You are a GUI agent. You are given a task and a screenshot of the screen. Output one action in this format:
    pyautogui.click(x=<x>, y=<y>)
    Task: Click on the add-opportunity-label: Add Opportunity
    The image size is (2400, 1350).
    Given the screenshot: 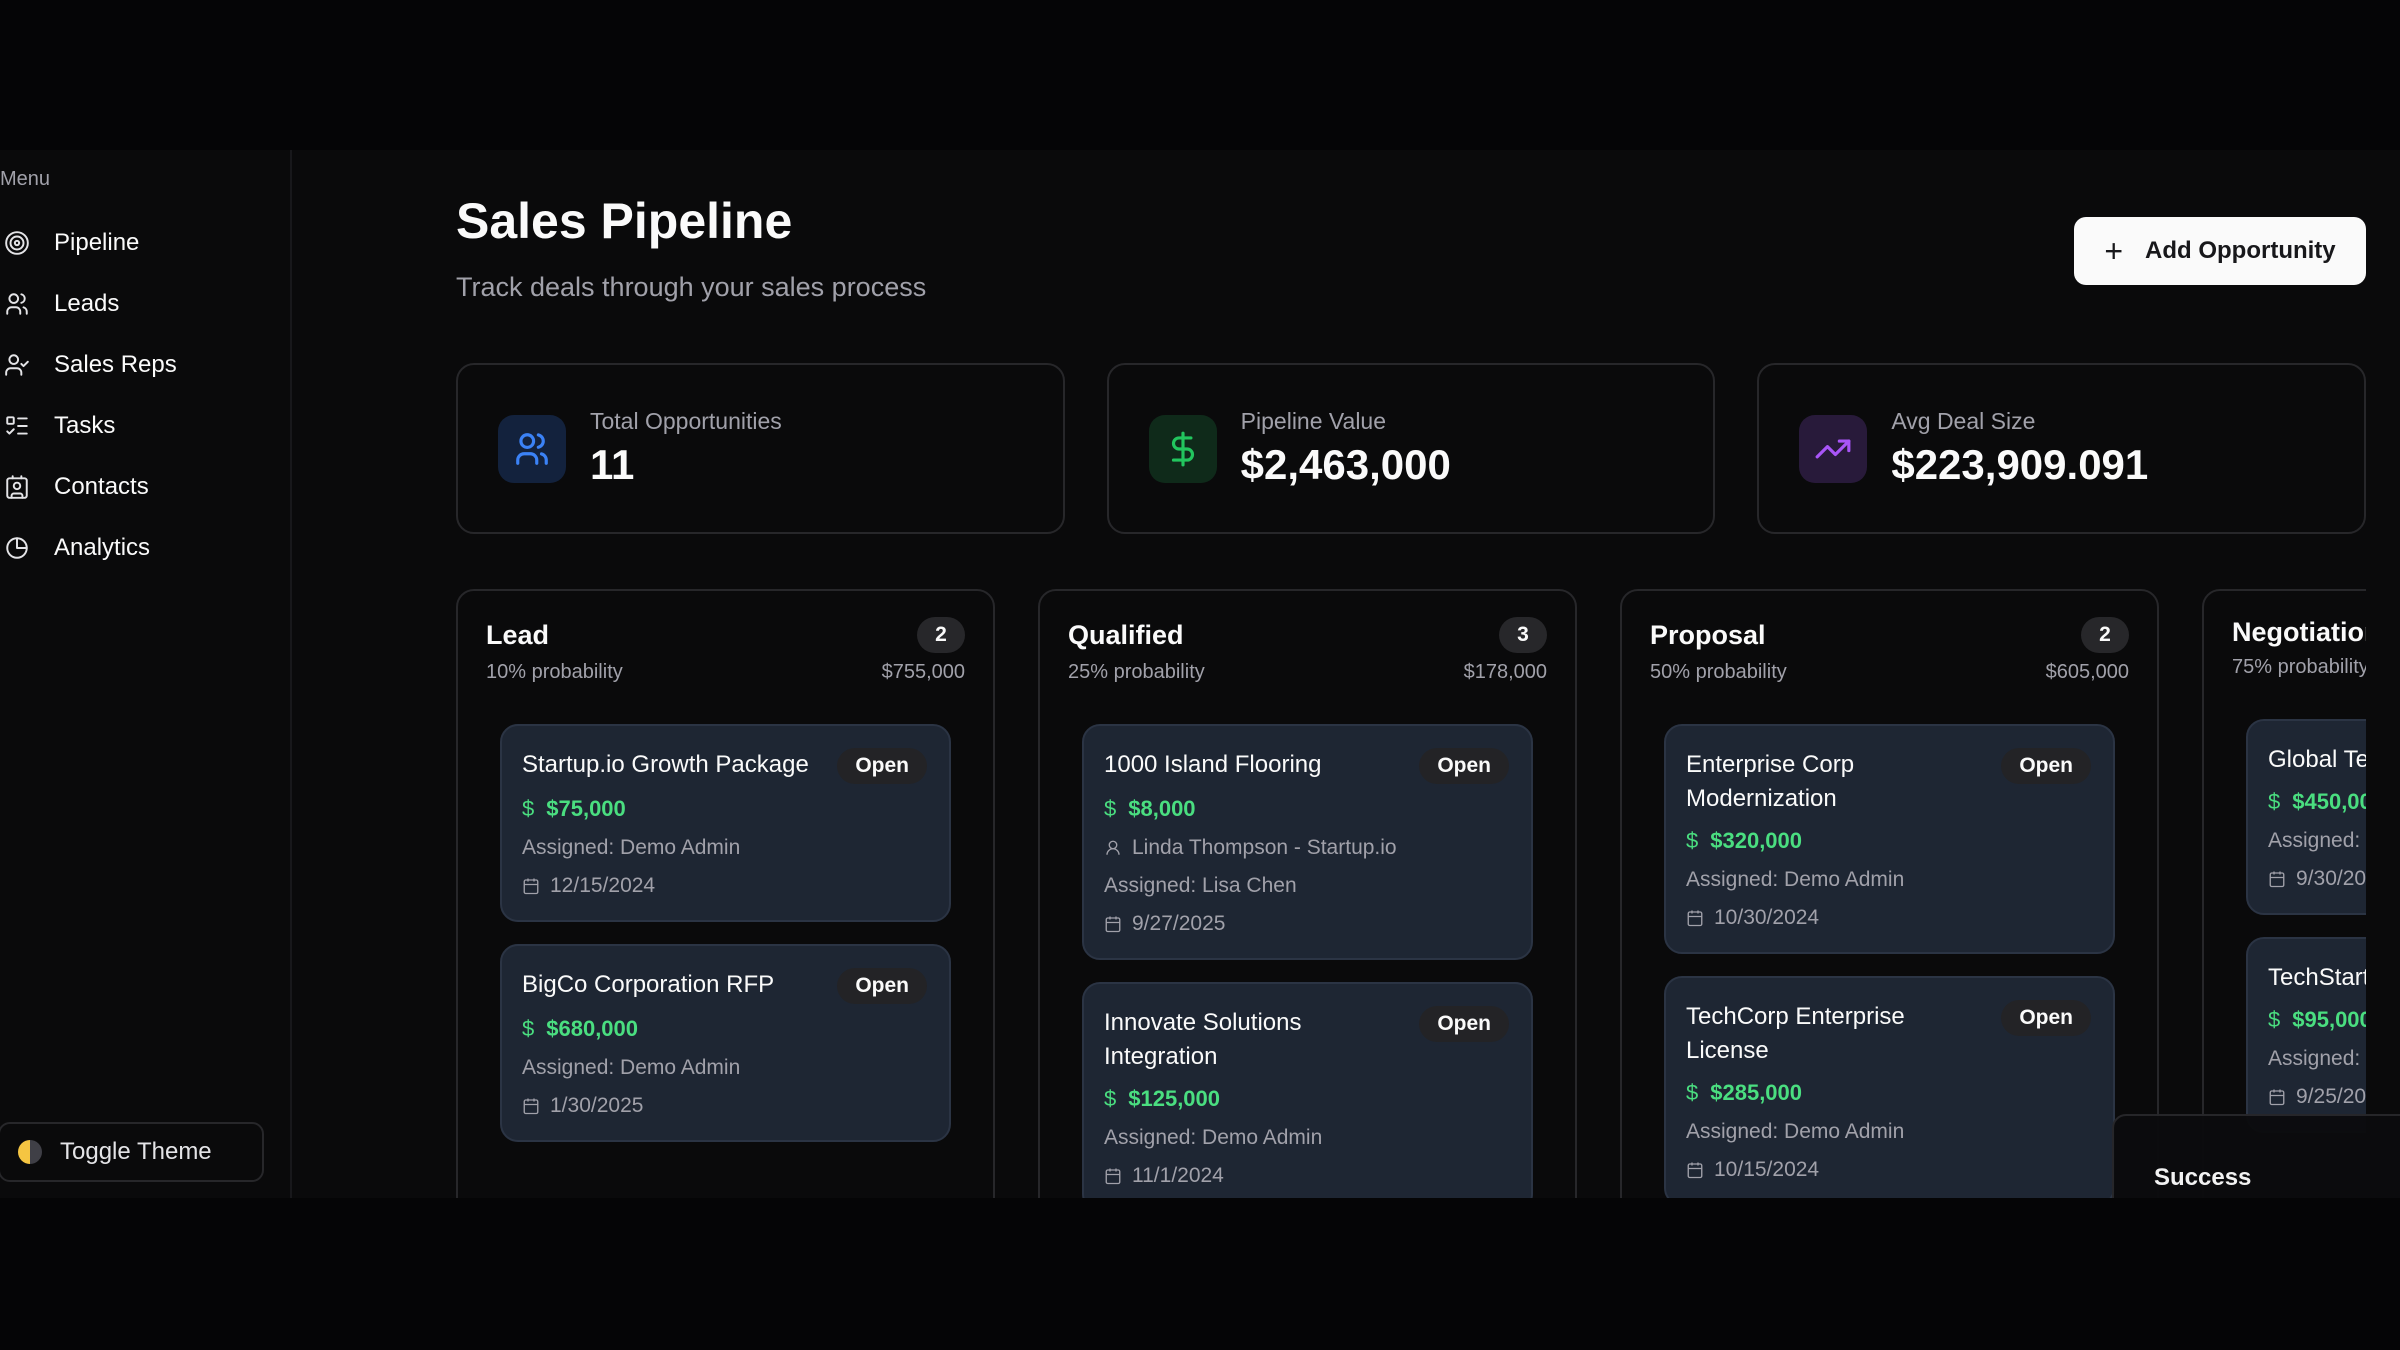 What is the action you would take?
    pyautogui.click(x=2240, y=250)
    